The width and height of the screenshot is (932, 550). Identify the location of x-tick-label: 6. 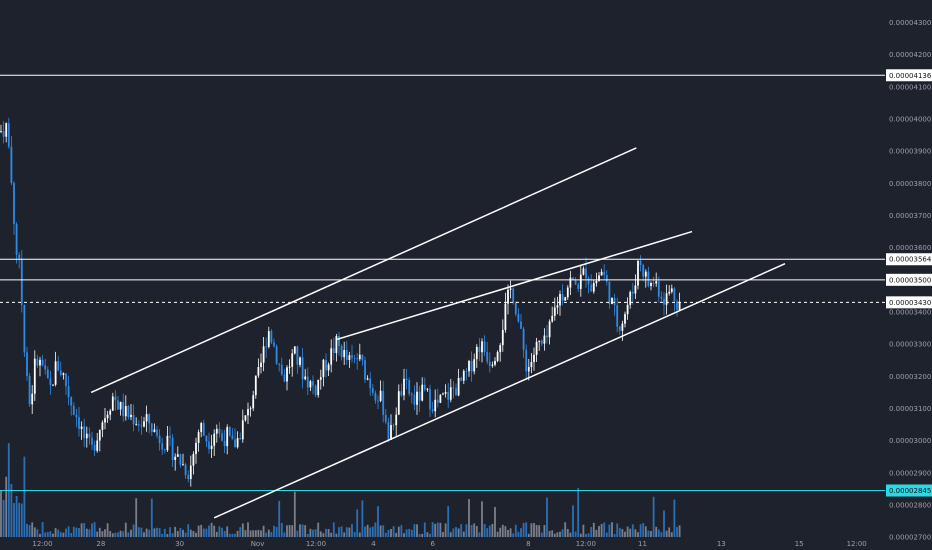
(433, 544).